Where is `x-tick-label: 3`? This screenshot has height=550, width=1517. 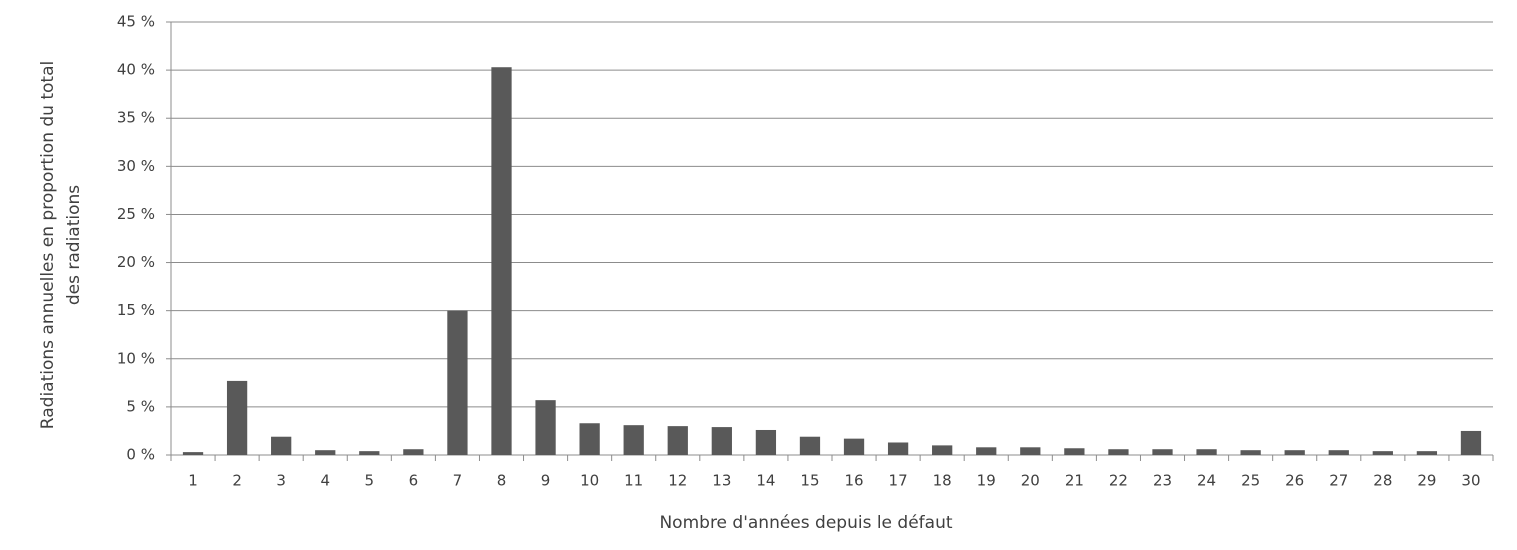
x-tick-label: 3 is located at coordinates (281, 481).